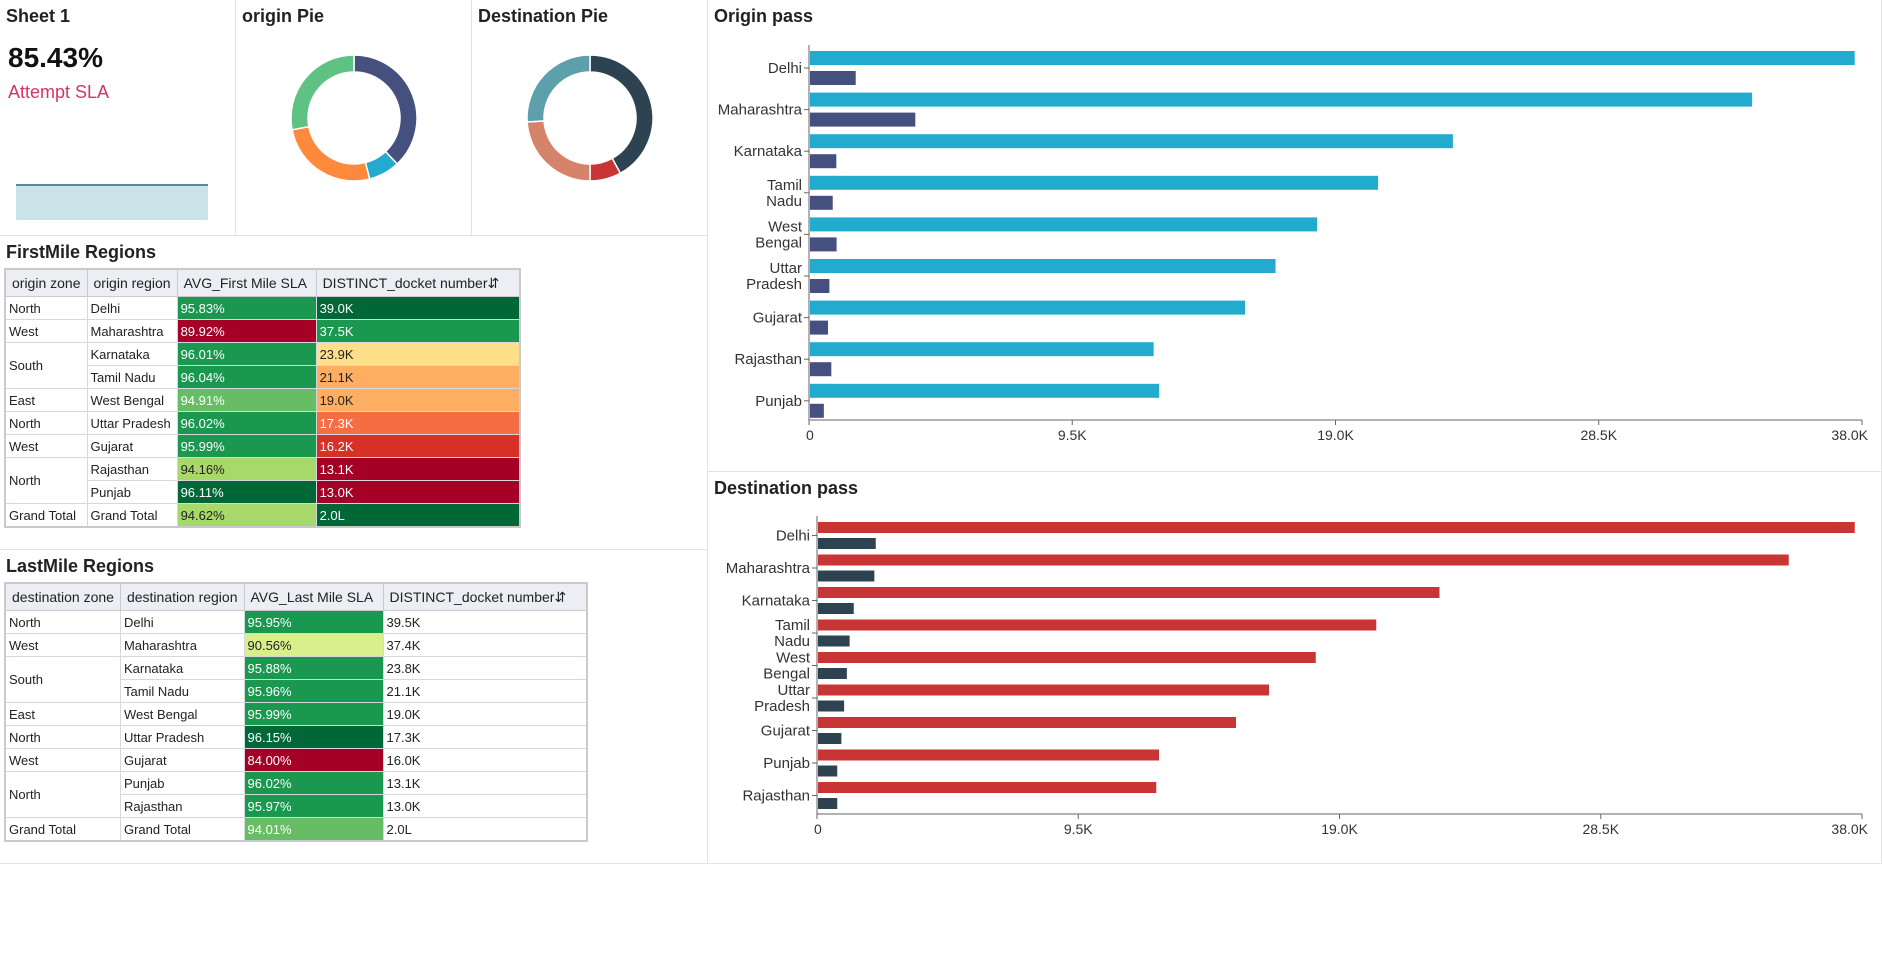 The width and height of the screenshot is (1882, 972). What do you see at coordinates (182, 596) in the screenshot?
I see `col-destination-region: destination region` at bounding box center [182, 596].